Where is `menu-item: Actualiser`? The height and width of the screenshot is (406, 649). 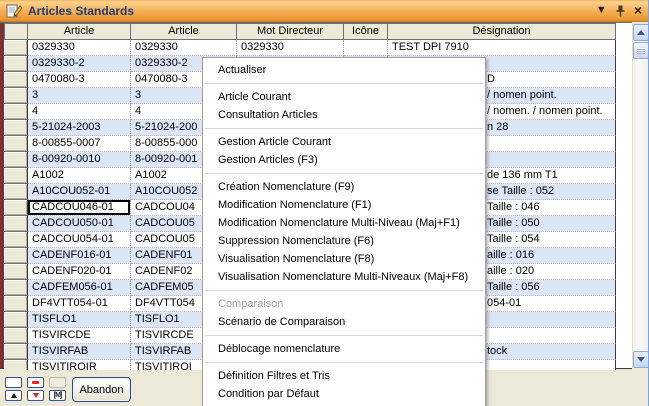 menu-item: Actualiser is located at coordinates (242, 70).